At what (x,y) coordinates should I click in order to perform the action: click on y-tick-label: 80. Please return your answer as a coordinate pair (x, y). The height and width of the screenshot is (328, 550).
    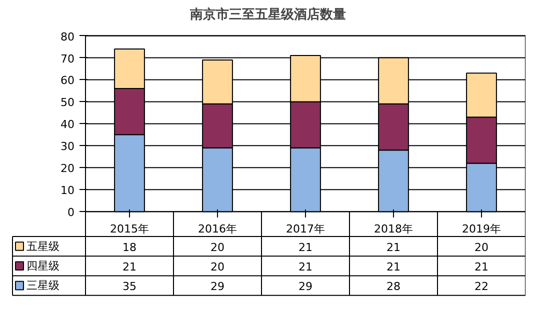
    Looking at the image, I should click on (67, 37).